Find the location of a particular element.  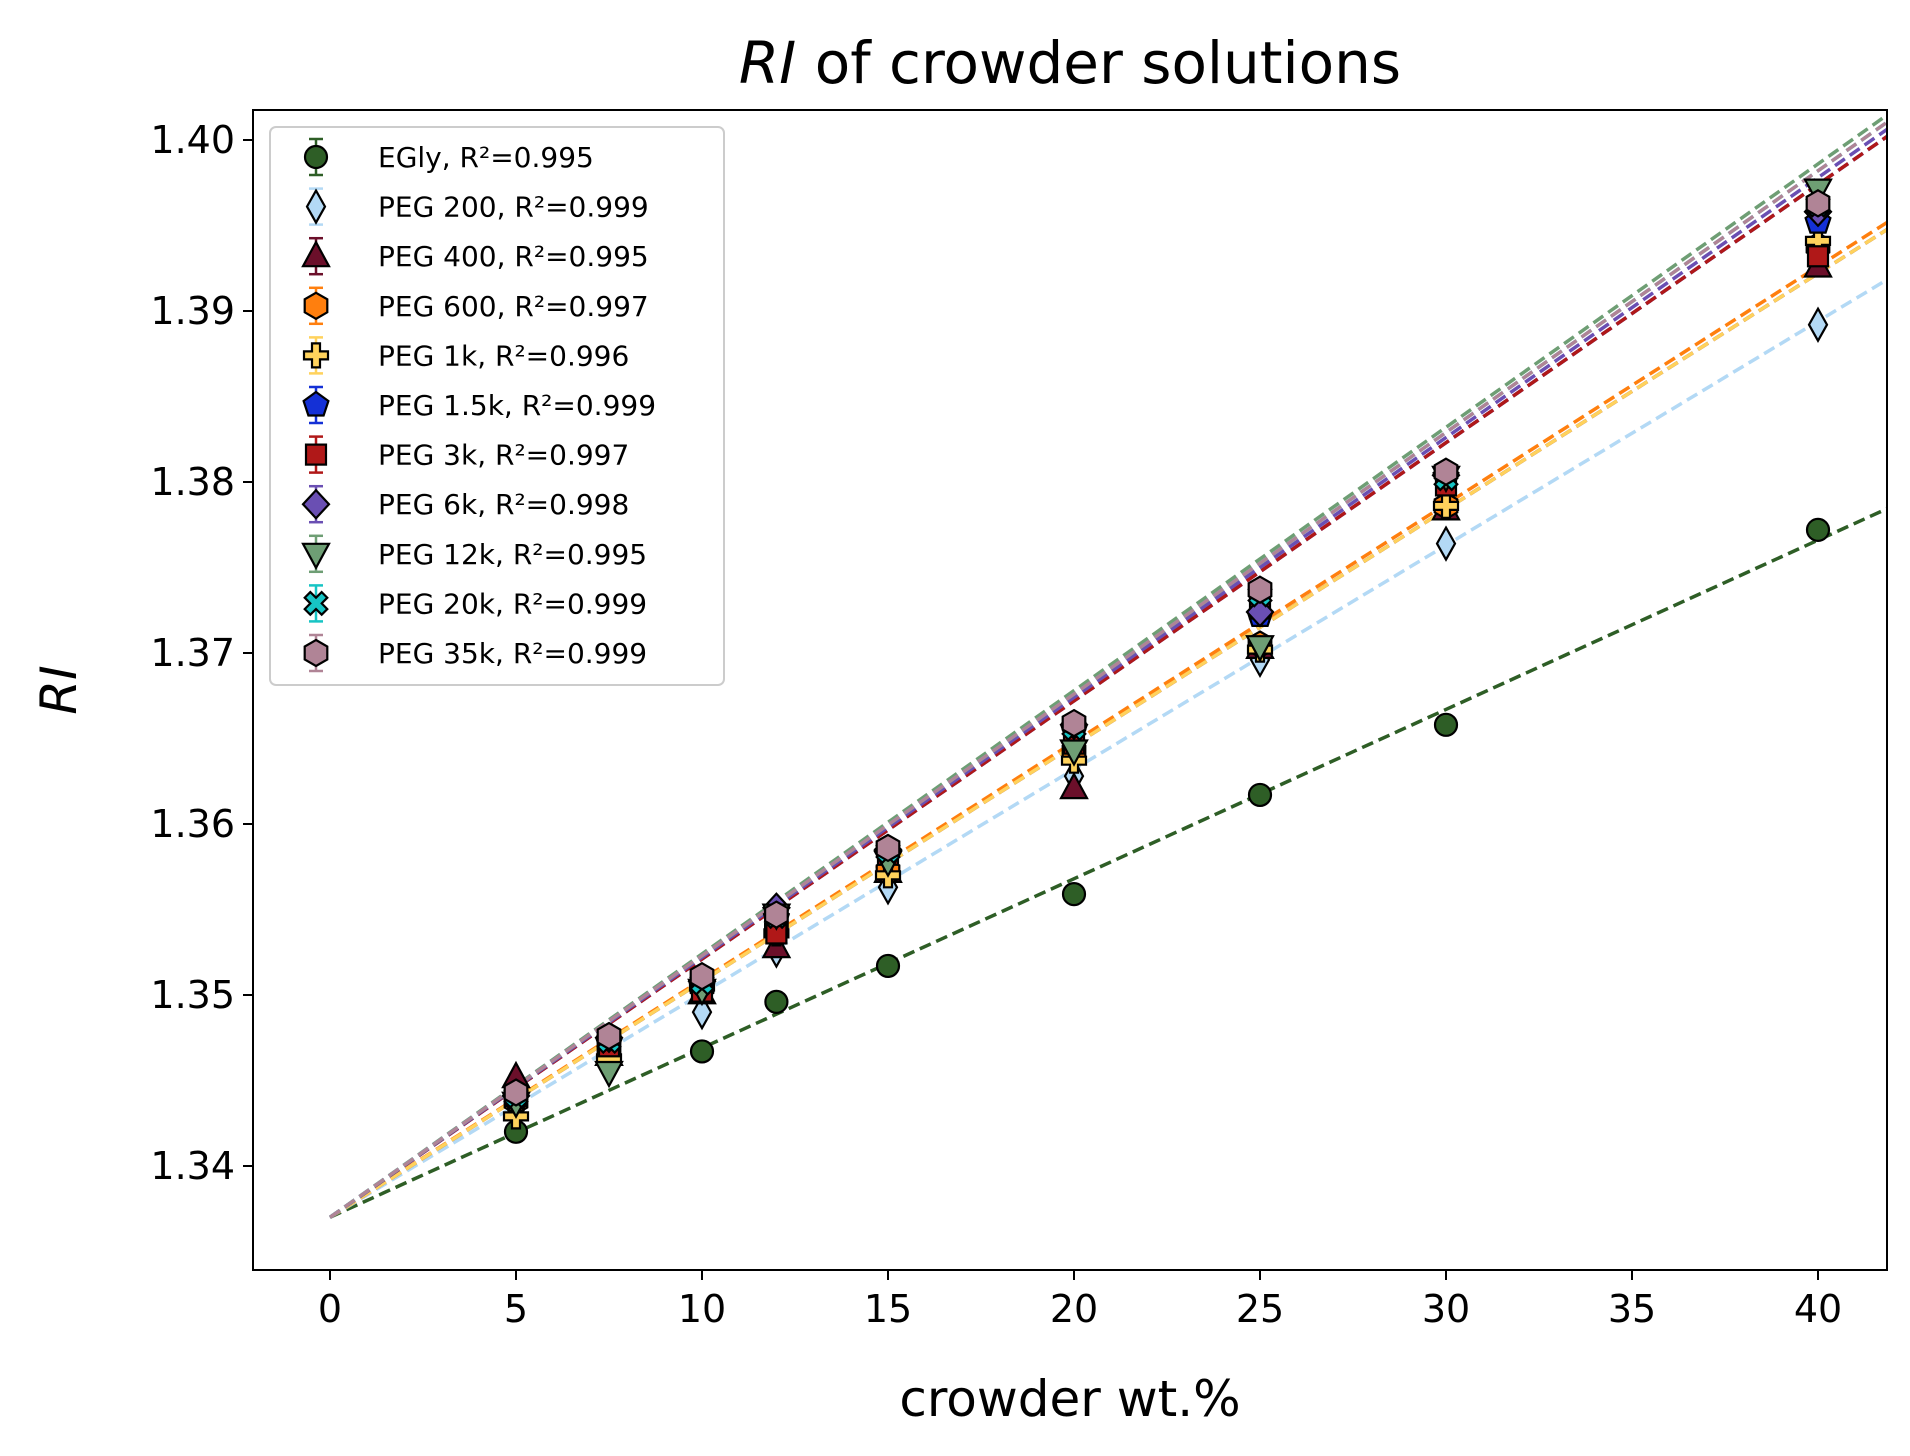

x-tick-label: 20 is located at coordinates (1074, 1309).